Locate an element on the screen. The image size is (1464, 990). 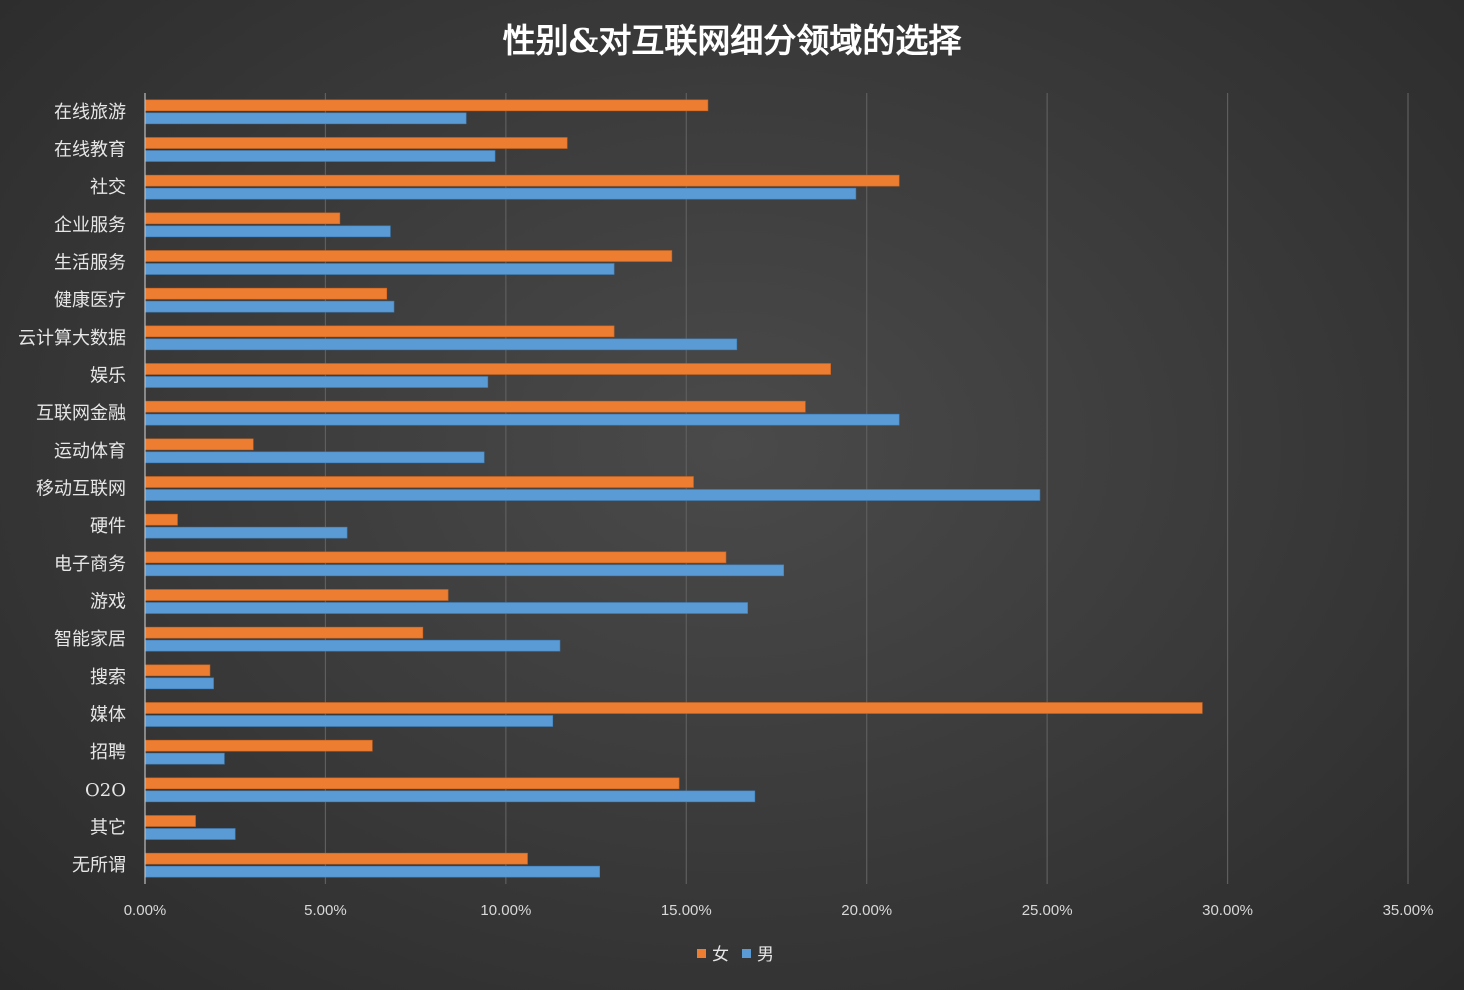
legend-label-male: 男 is located at coordinates (765, 955).